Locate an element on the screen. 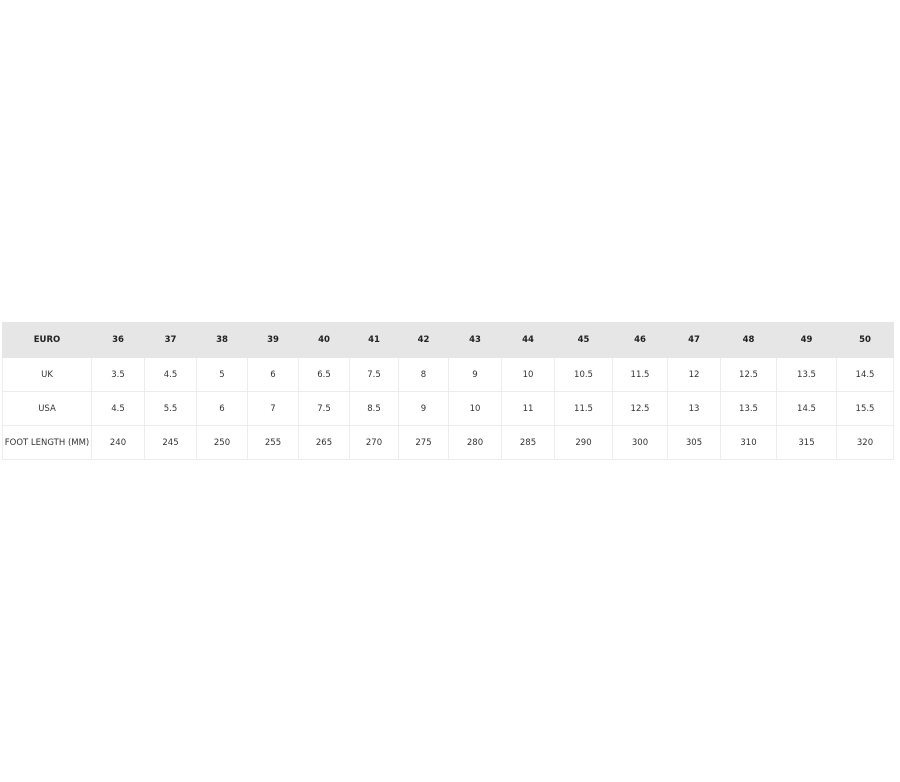  size-value-cell: 250 is located at coordinates (222, 442).